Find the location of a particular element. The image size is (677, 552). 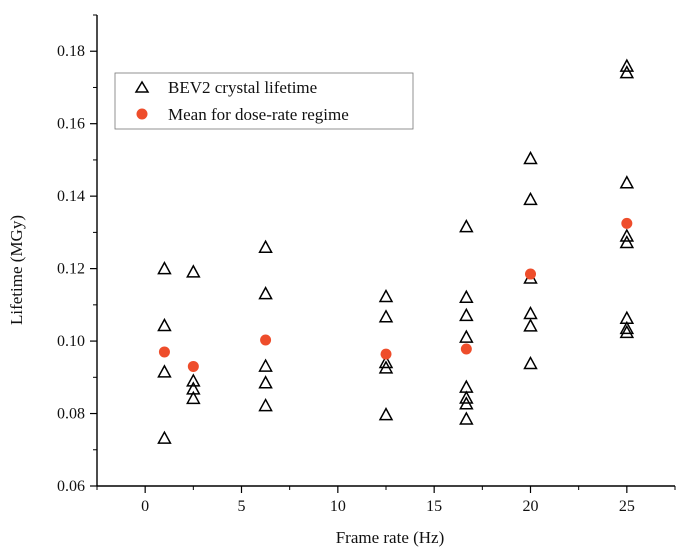

legend-triangle-icon is located at coordinates (142, 86).